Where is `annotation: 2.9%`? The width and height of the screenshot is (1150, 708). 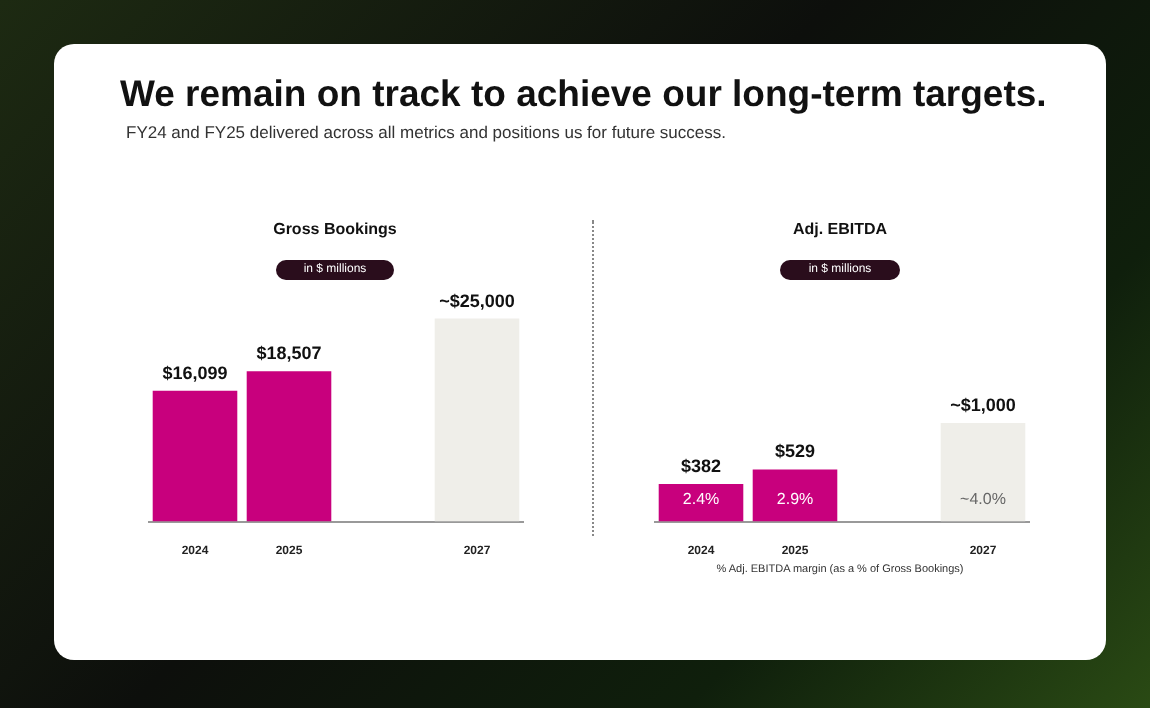 annotation: 2.9% is located at coordinates (795, 499).